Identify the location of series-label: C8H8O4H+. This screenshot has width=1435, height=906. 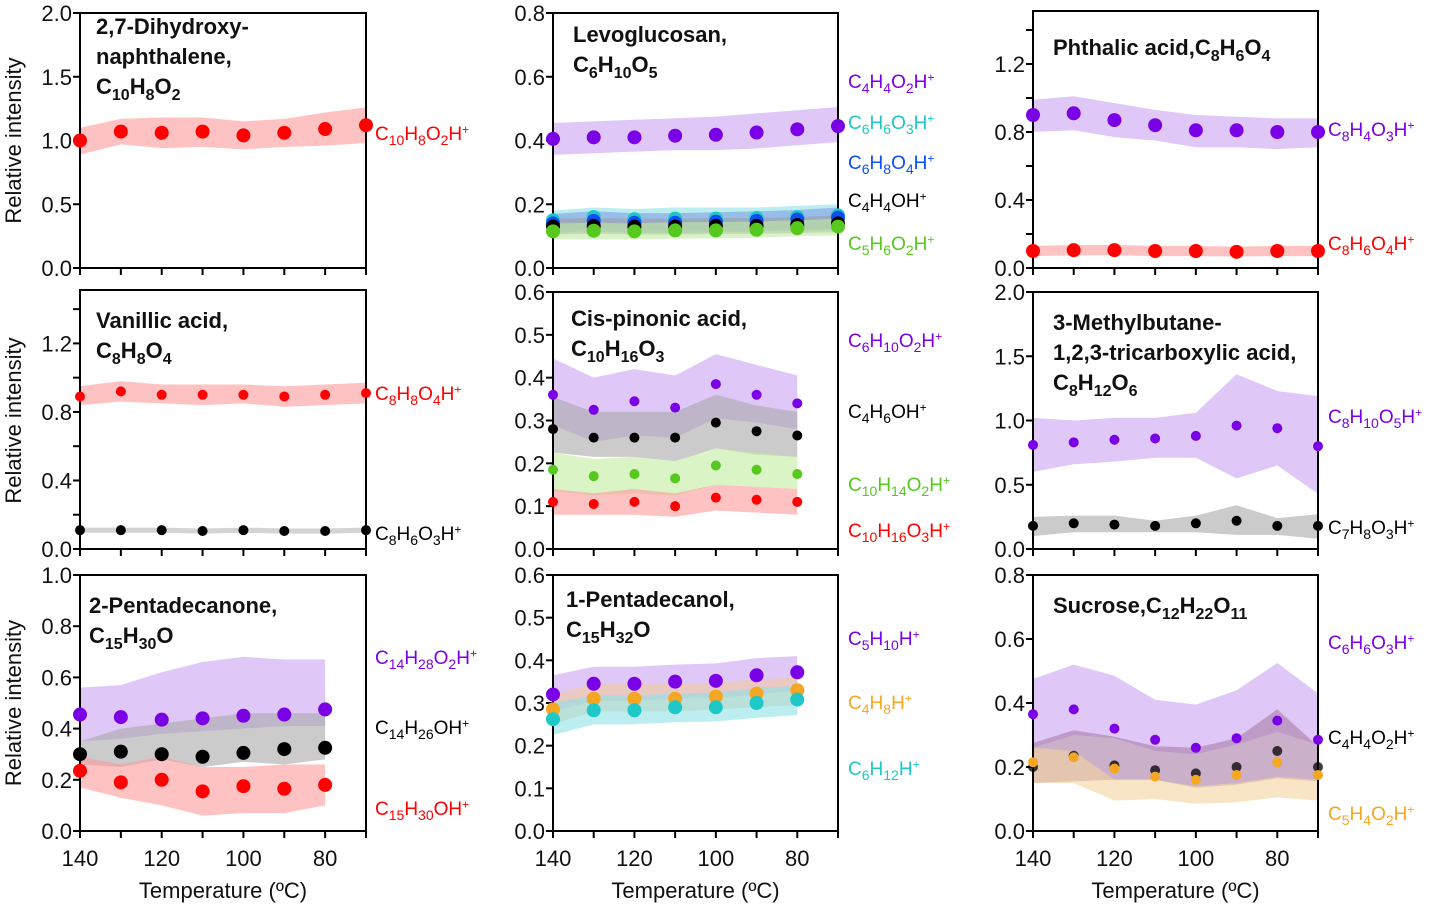
(418, 396).